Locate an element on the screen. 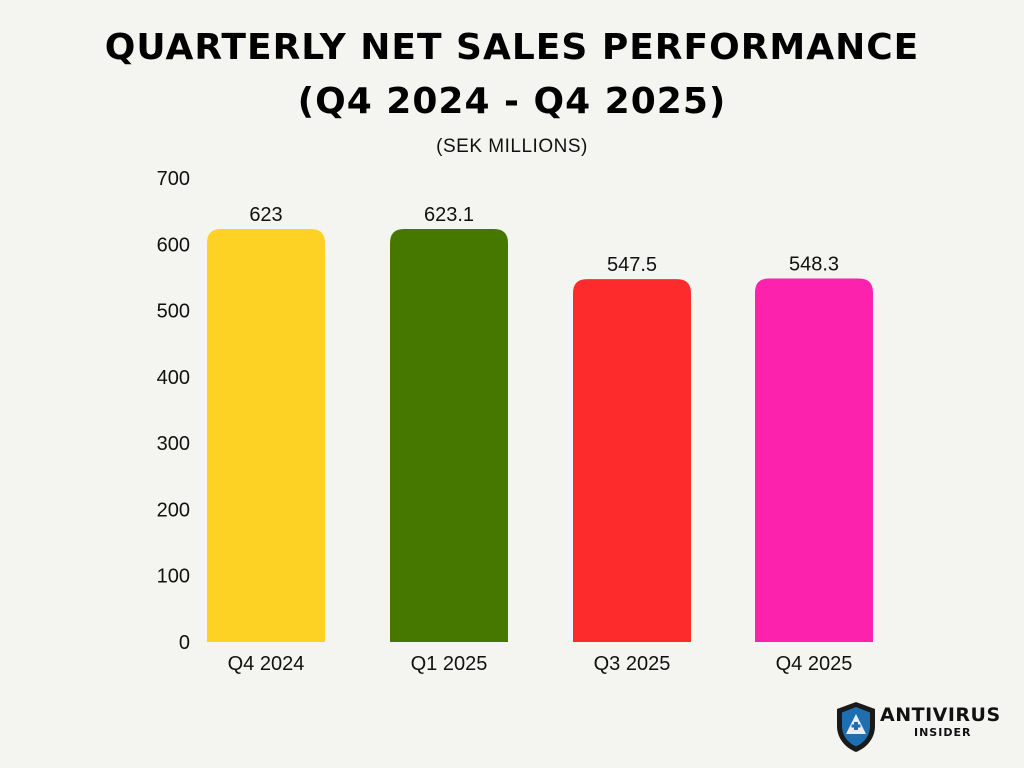  bar-q1-2025 is located at coordinates (449, 435).